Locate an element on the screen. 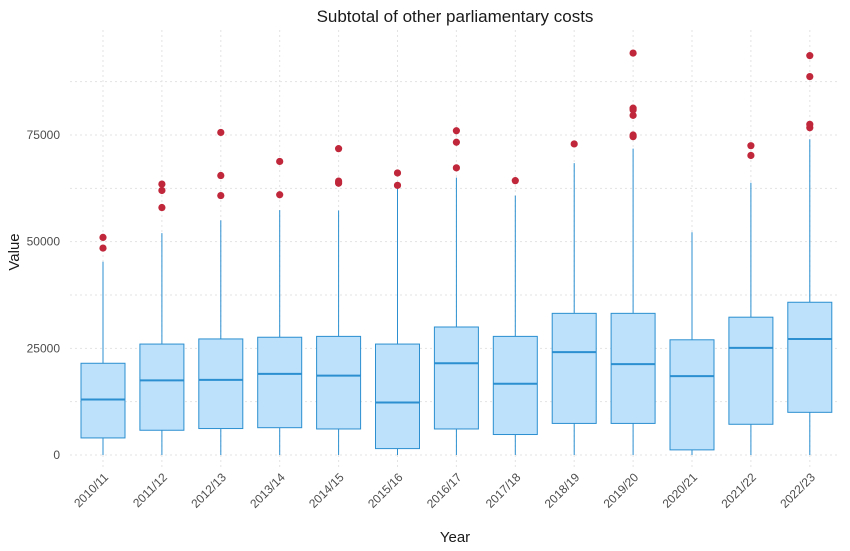 Image resolution: width=850 pixels, height=551 pixels. x-tick-label: 2013/14 is located at coordinates (267, 490).